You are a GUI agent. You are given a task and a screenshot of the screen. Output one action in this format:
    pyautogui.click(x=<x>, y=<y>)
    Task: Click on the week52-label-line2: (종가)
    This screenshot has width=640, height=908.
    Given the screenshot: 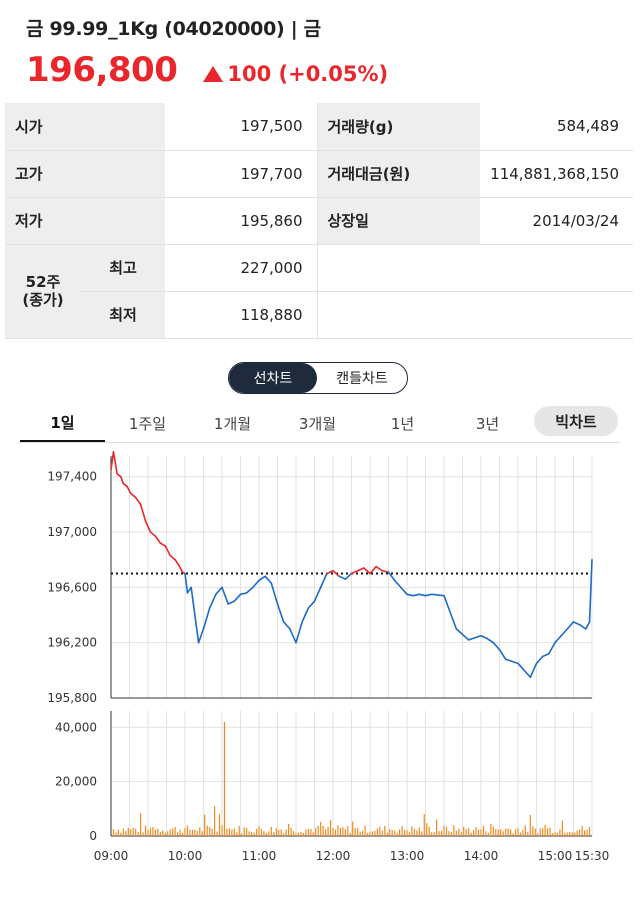 What is the action you would take?
    pyautogui.click(x=43, y=300)
    